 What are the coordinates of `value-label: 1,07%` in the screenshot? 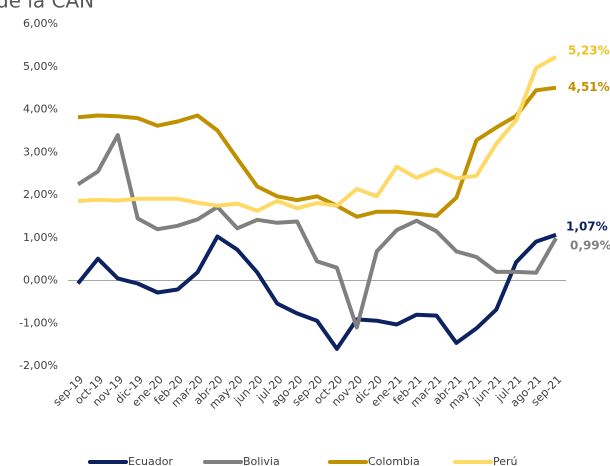 It's located at (587, 226).